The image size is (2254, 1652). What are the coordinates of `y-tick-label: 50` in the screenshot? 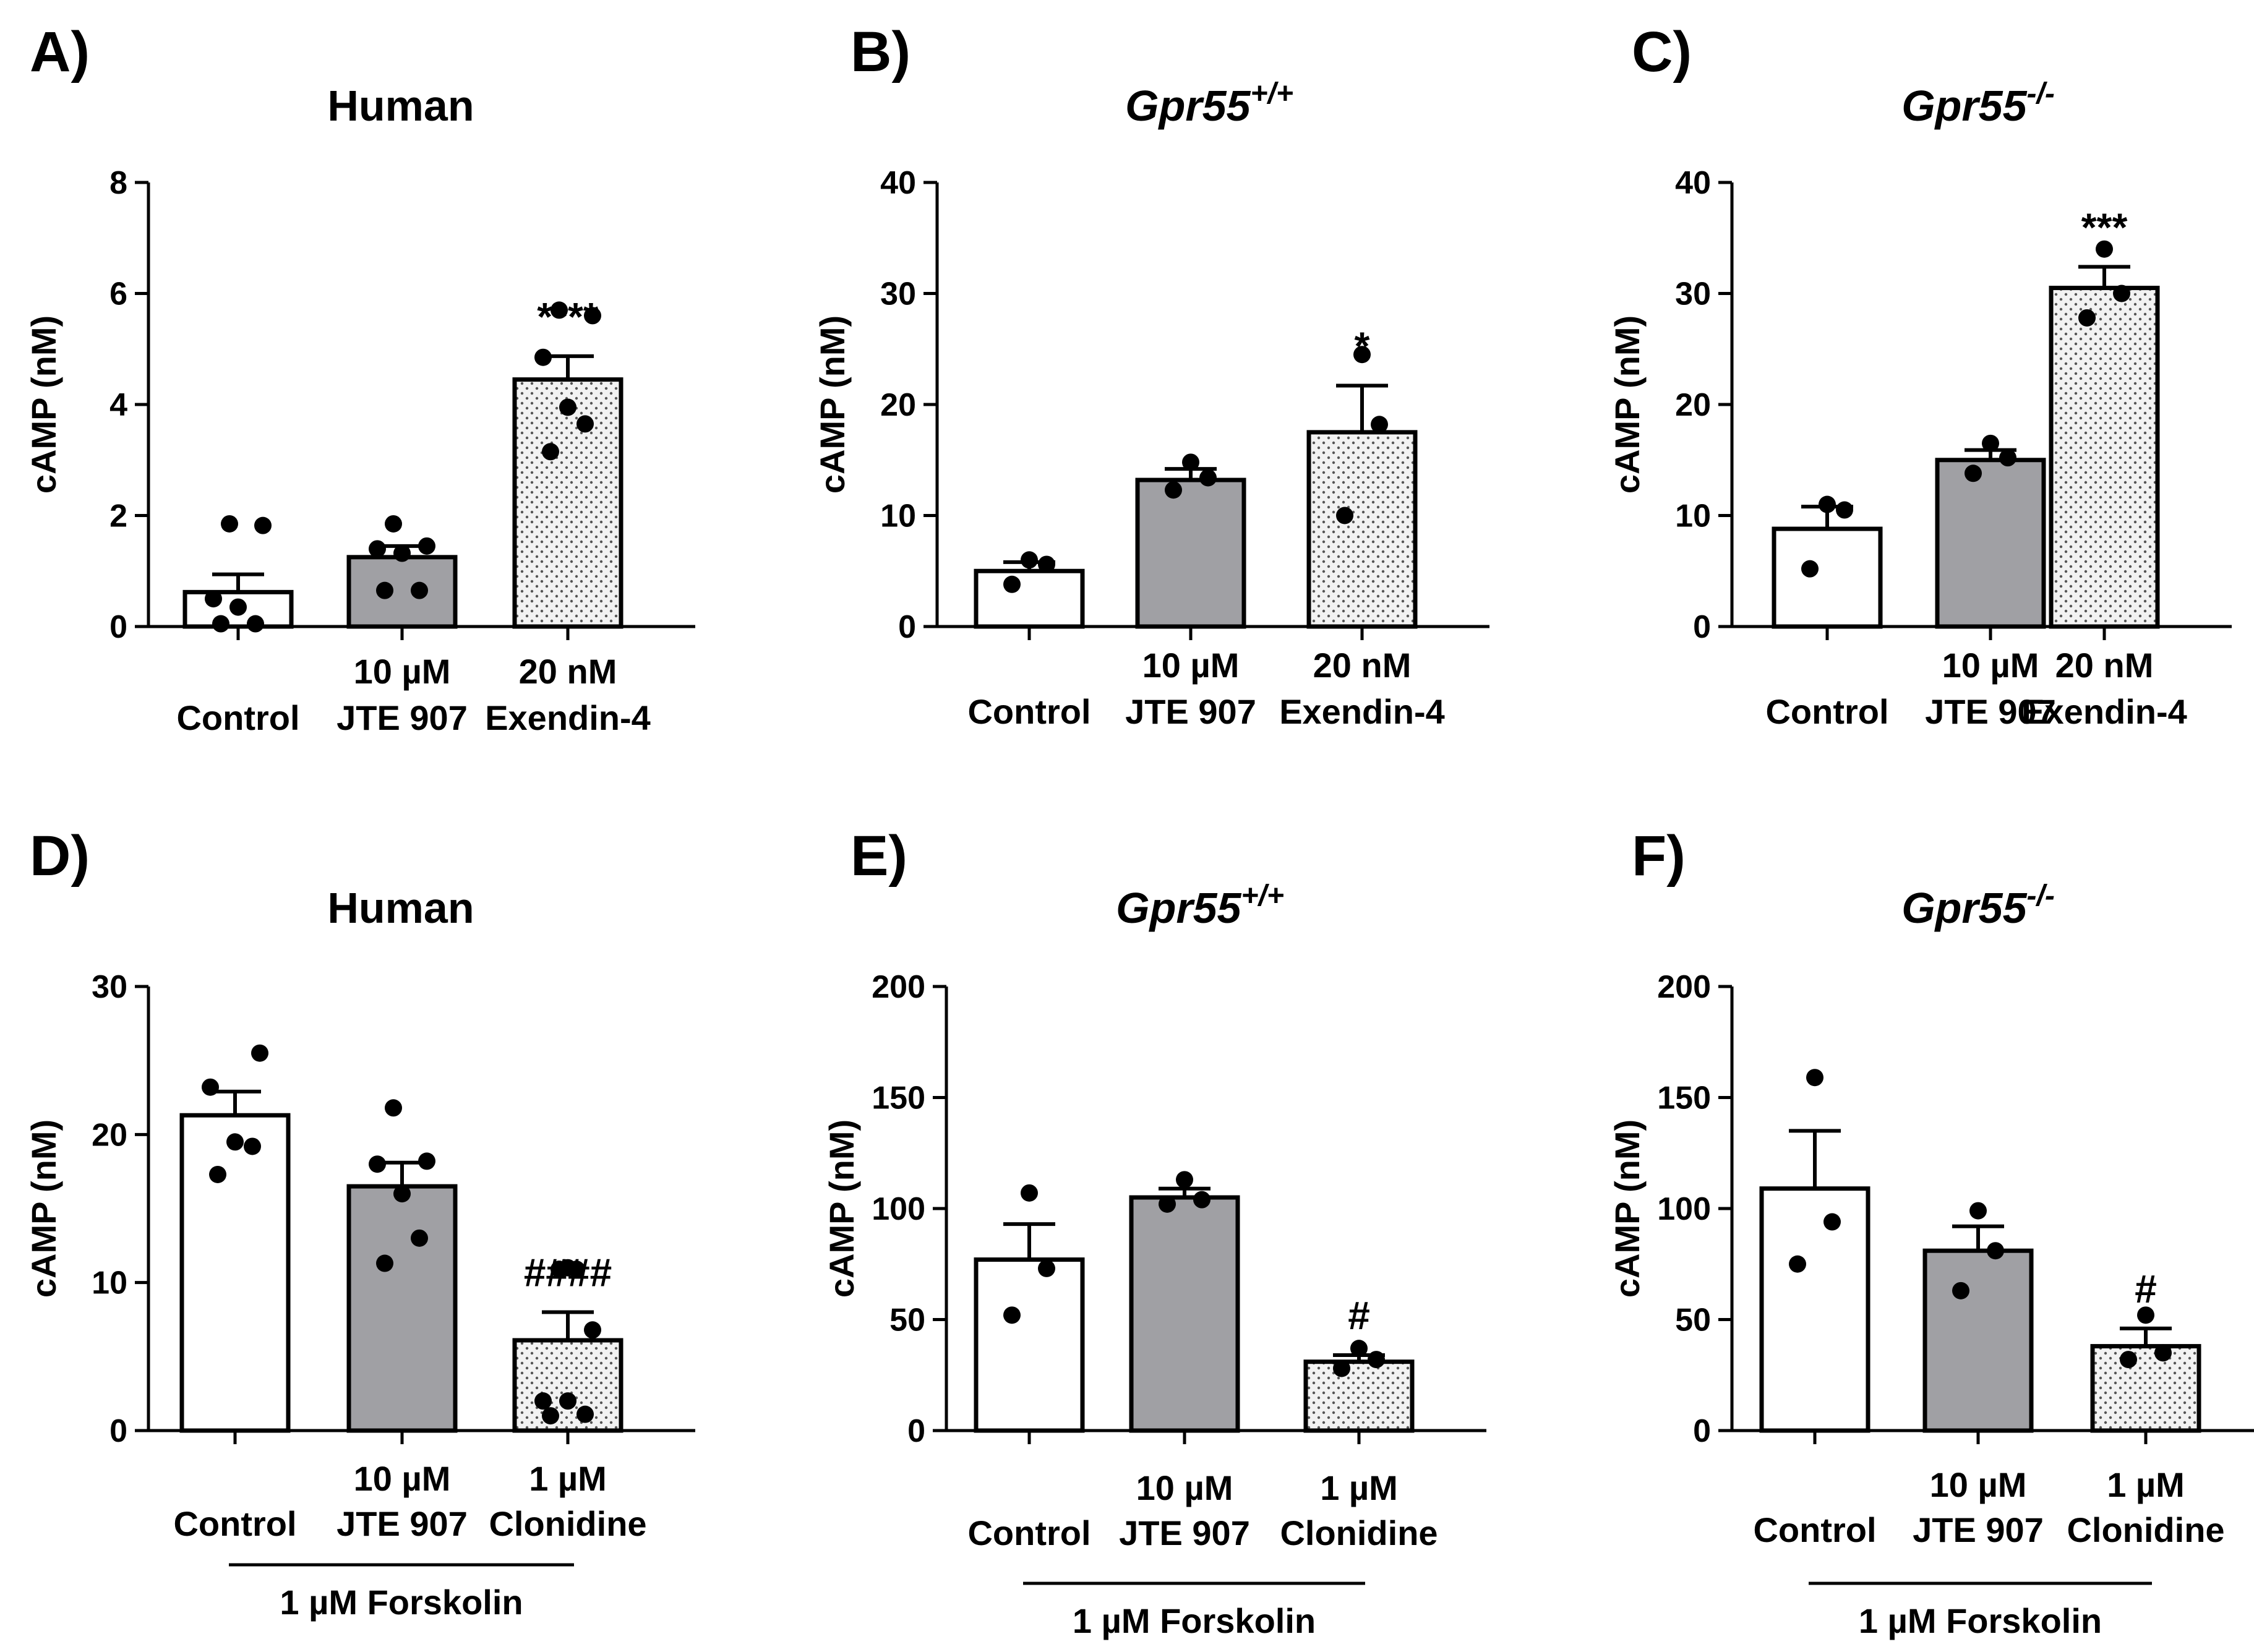 It's located at (1693, 1320).